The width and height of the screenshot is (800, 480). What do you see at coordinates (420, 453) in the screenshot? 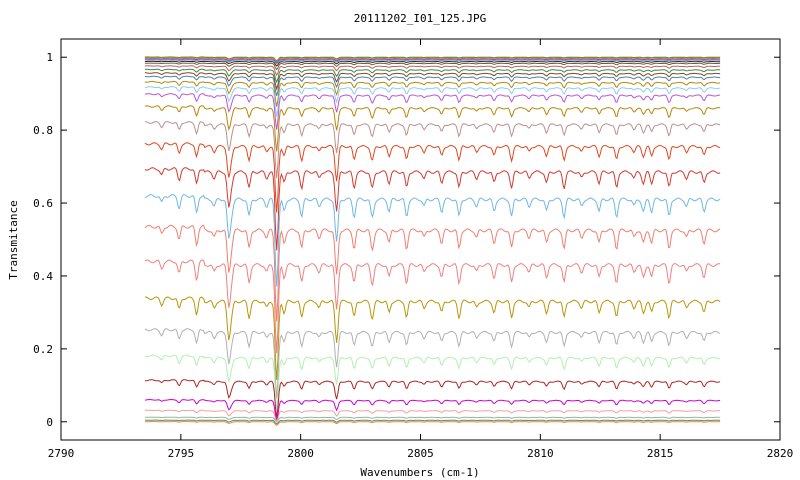
I see `x-tick-label: 2805` at bounding box center [420, 453].